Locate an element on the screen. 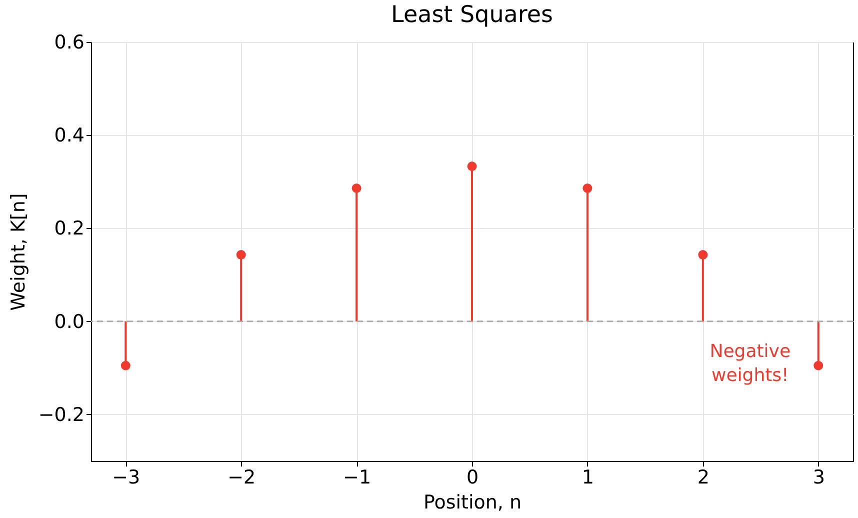  x-tick-label: −3 is located at coordinates (126, 477).